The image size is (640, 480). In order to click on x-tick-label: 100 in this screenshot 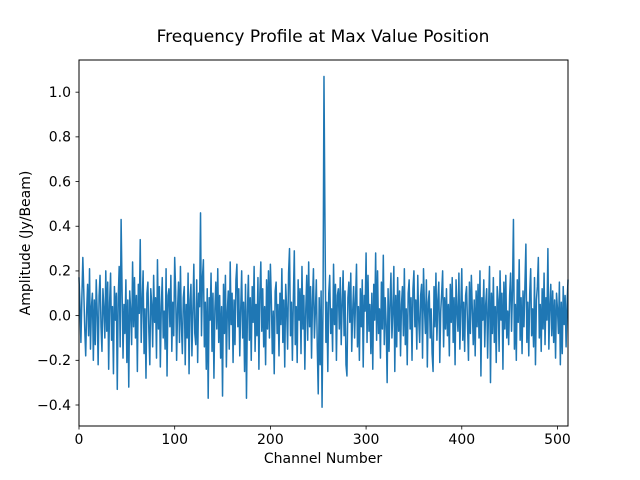, I will do `click(174, 440)`.